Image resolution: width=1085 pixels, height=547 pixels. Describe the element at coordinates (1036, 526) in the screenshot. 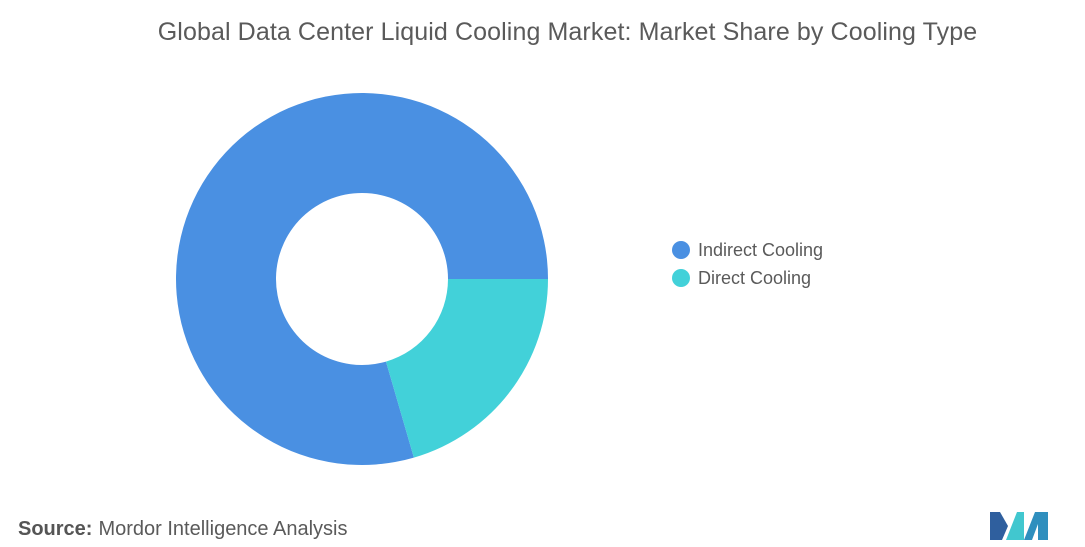

I see `logo-right-bar` at that location.